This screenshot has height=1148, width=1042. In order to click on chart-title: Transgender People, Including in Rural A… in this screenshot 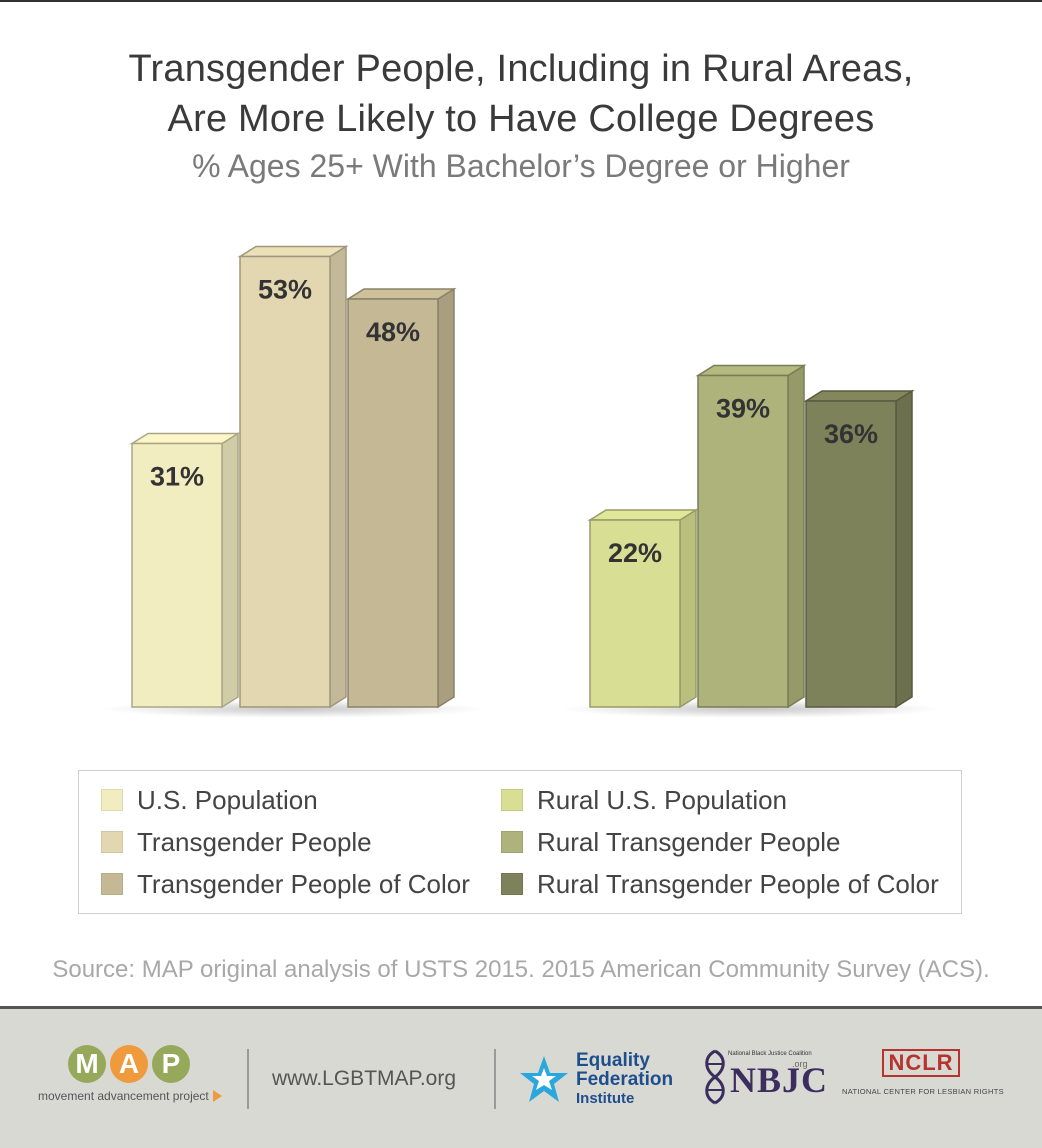, I will do `click(521, 94)`.